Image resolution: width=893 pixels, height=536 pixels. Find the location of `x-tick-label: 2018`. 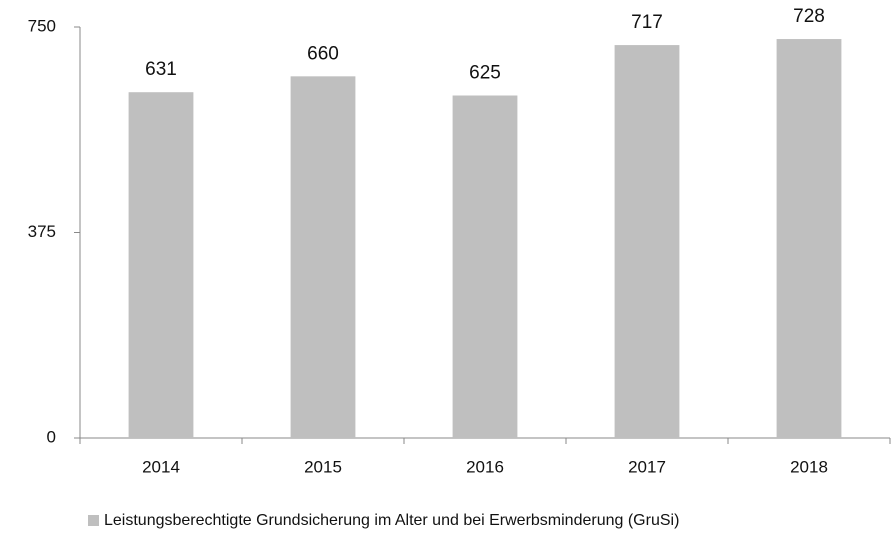

x-tick-label: 2018 is located at coordinates (809, 466).